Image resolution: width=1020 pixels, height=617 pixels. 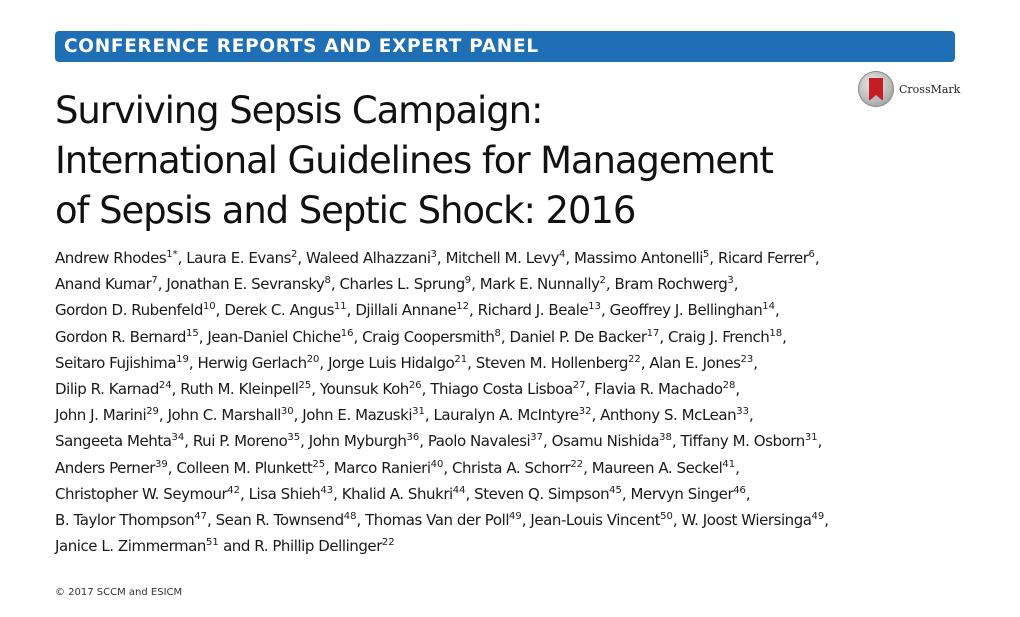 What do you see at coordinates (686, 310) in the screenshot?
I see `author-name: Geoffrey J. Bellinghan` at bounding box center [686, 310].